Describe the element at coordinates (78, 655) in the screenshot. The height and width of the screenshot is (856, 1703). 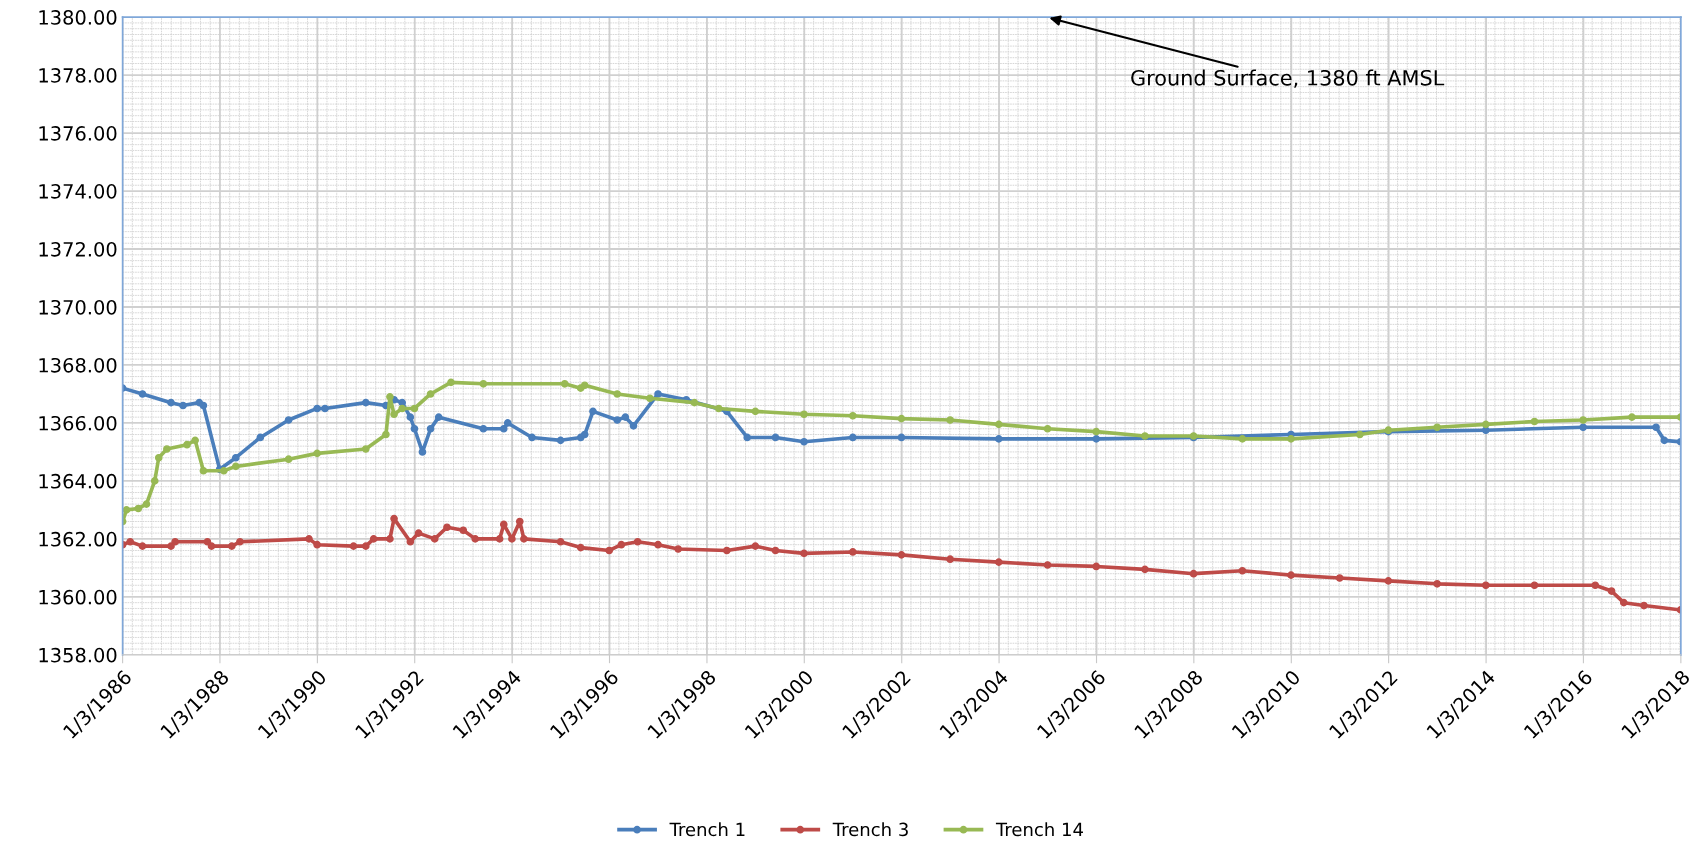
I see `y-tick-label: 1358.00` at that location.